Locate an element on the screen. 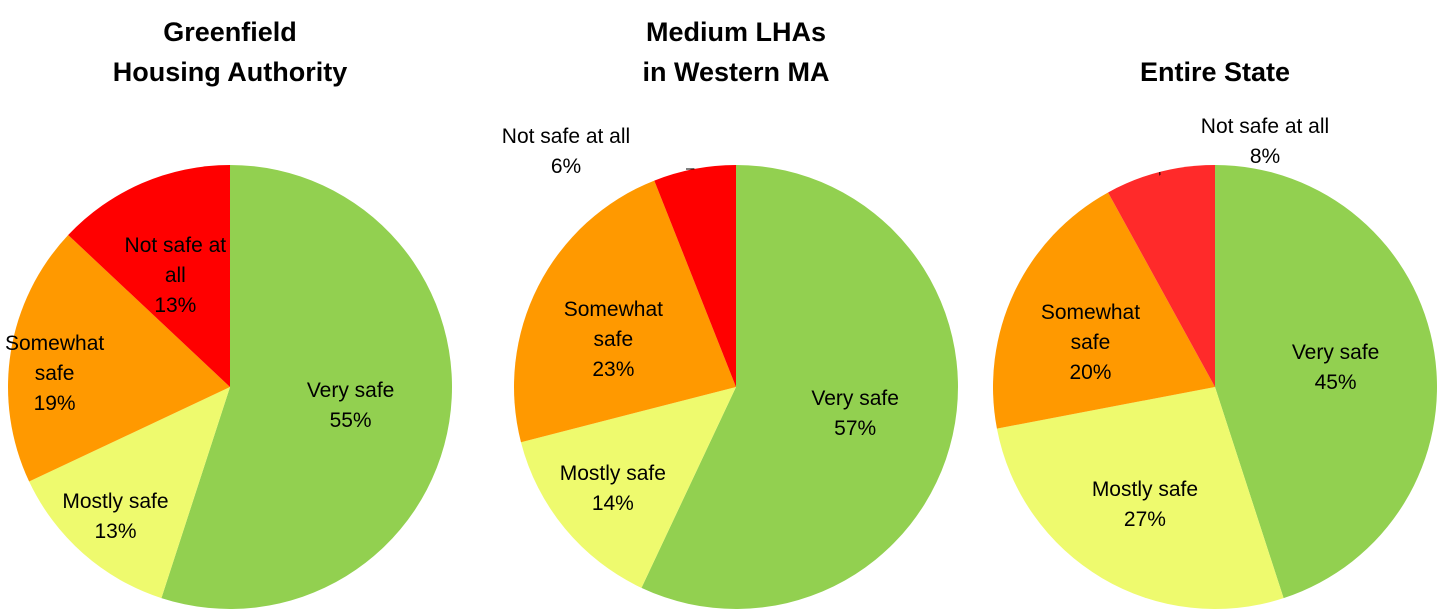 This screenshot has width=1437, height=613. data-label: Somewhat safe 23% is located at coordinates (613, 340).